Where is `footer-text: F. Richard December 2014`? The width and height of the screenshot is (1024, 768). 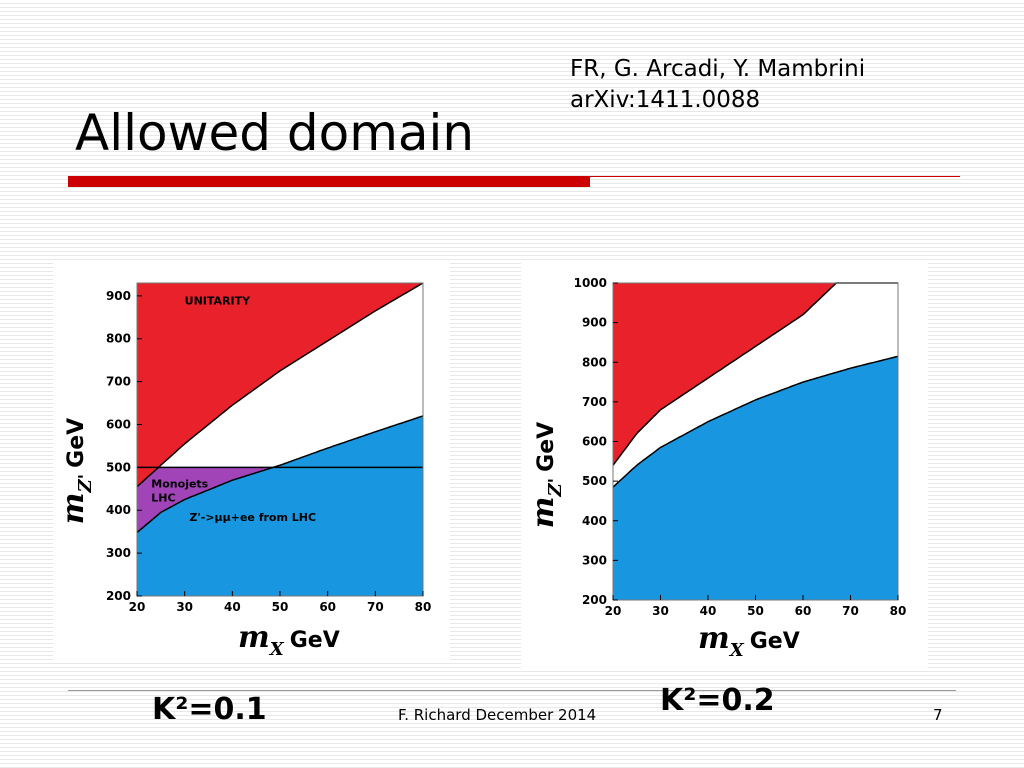
footer-text: F. Richard December 2014 is located at coordinates (497, 715).